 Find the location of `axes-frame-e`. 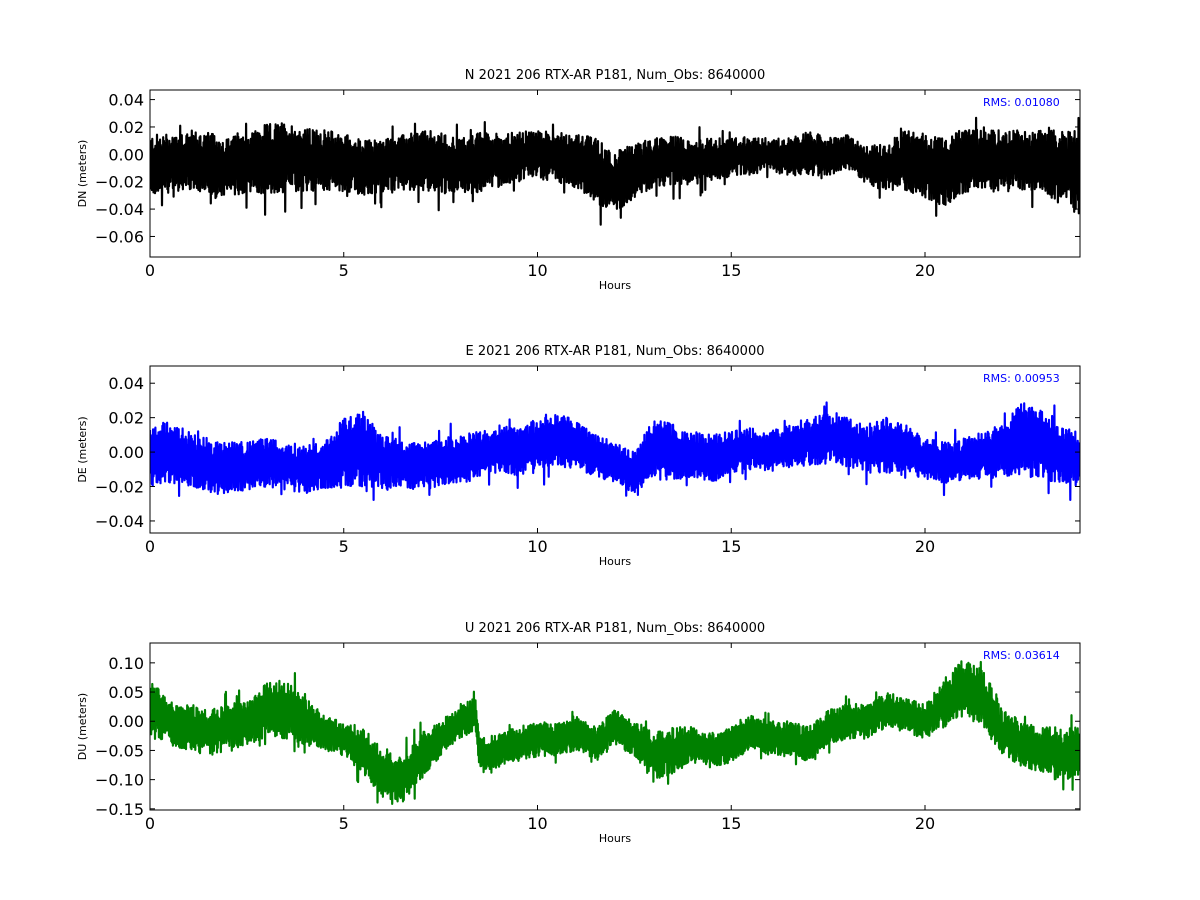

axes-frame-e is located at coordinates (615, 449).